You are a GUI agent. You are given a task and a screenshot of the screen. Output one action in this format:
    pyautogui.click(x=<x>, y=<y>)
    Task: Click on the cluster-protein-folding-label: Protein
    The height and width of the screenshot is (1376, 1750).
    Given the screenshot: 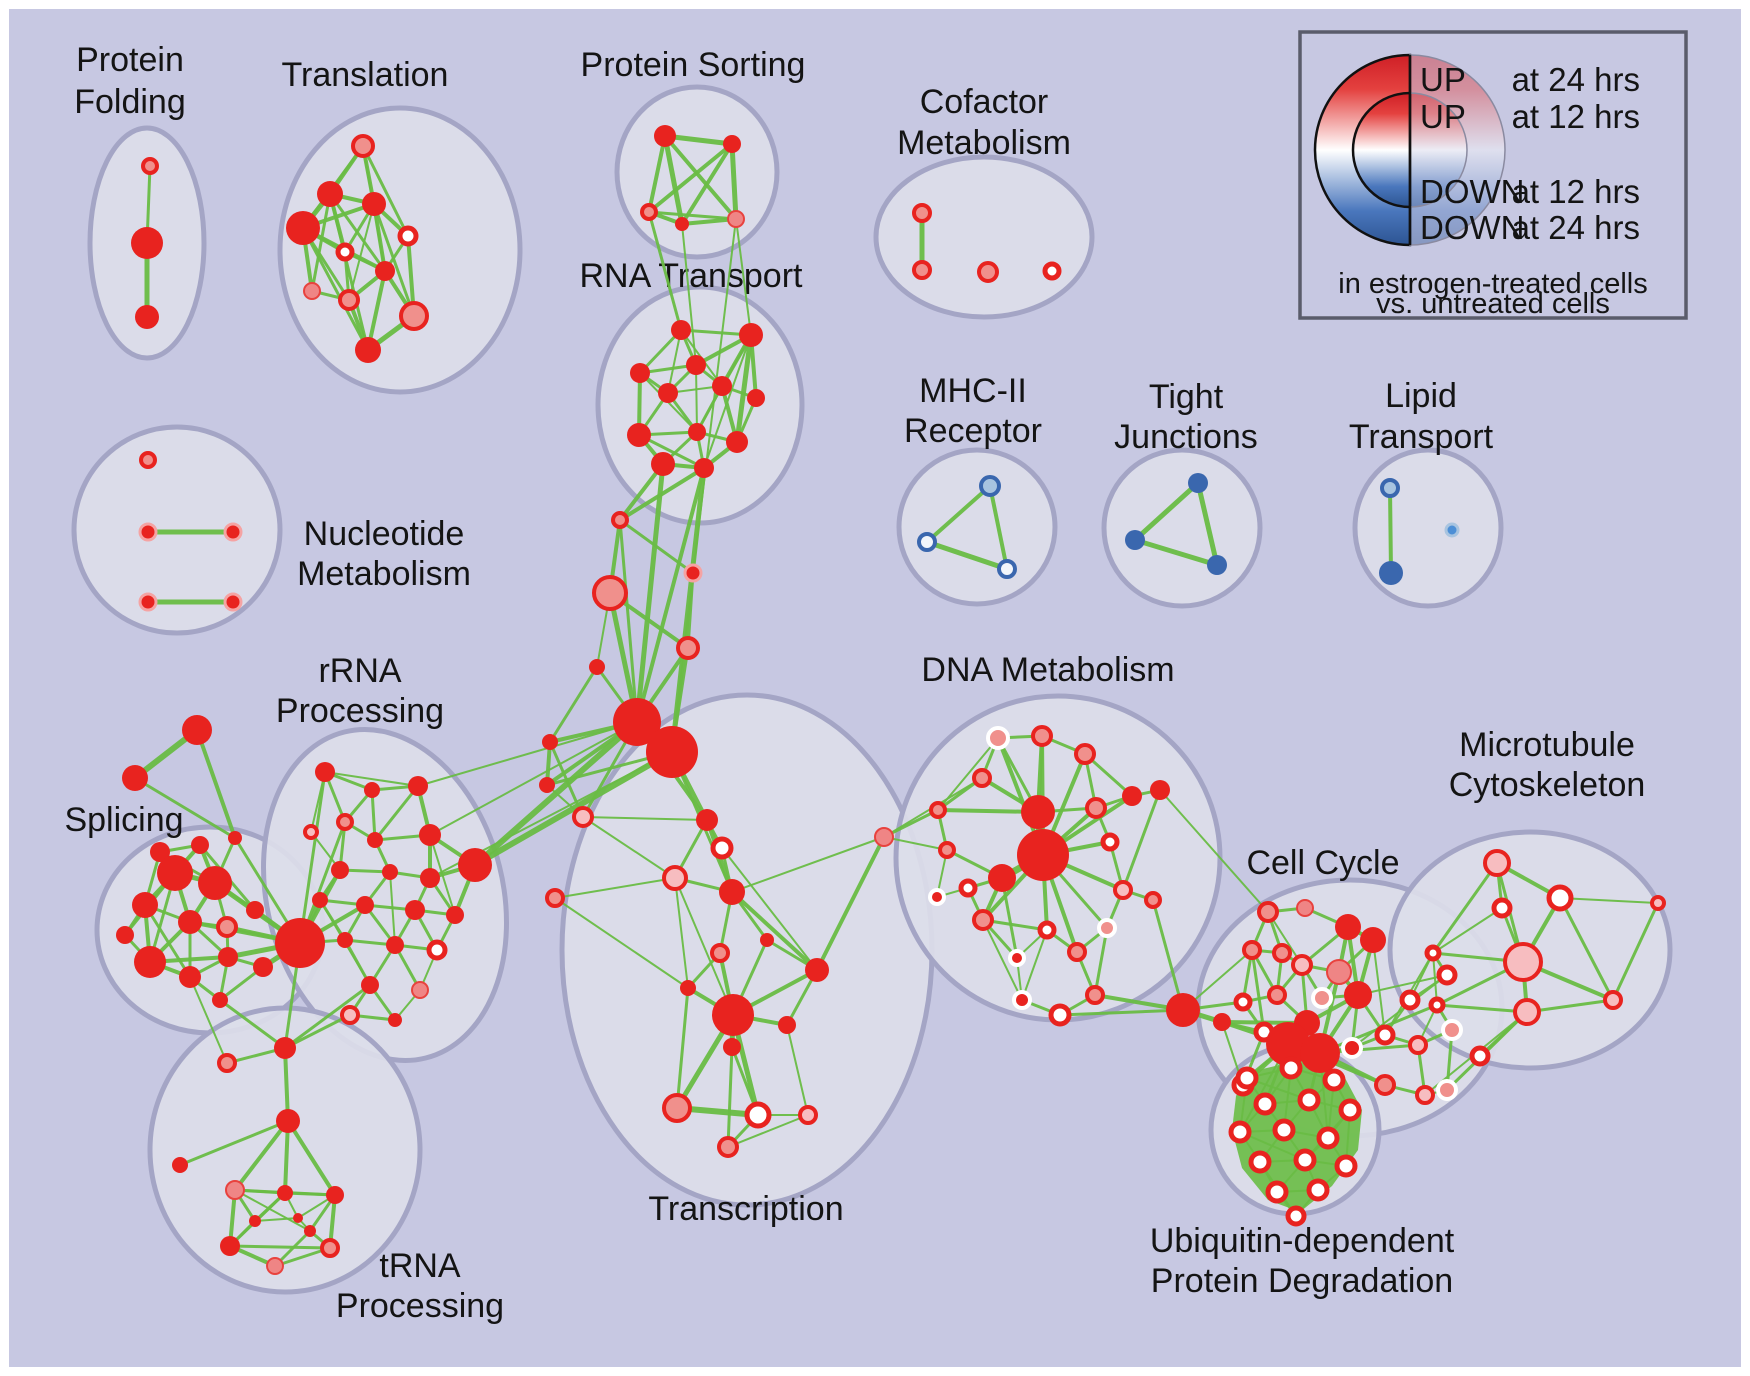 What is the action you would take?
    pyautogui.click(x=130, y=60)
    